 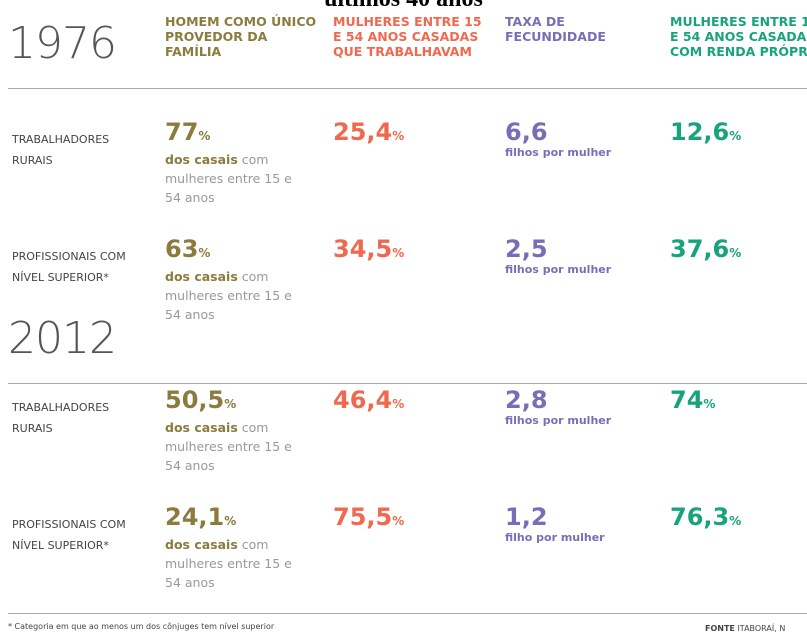 I want to click on value: 74%, so click(x=692, y=402).